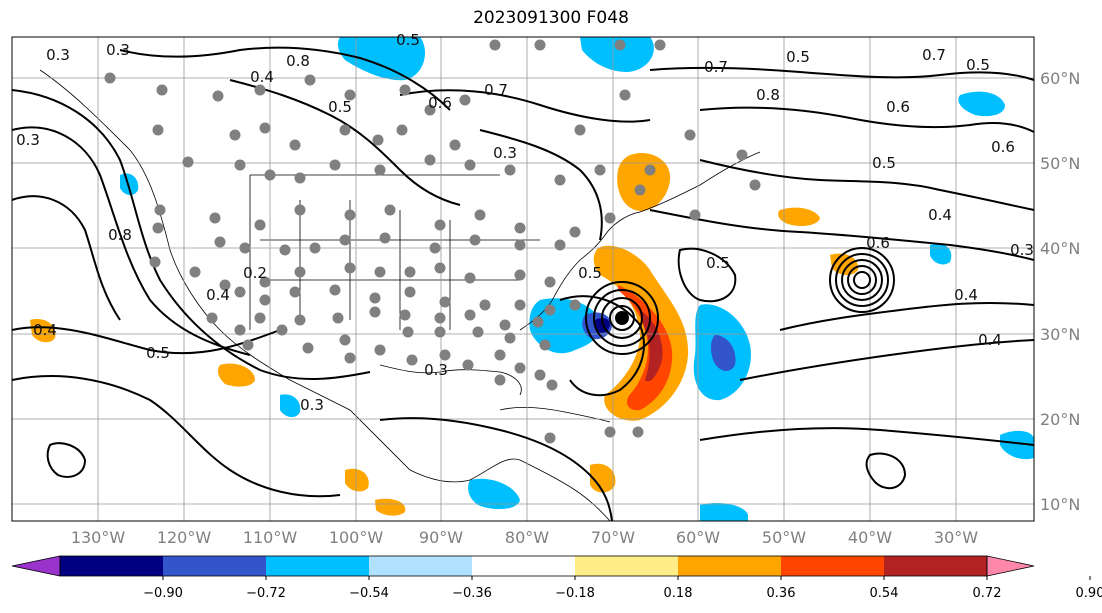 The height and width of the screenshot is (613, 1102). Describe the element at coordinates (1060, 504) in the screenshot. I see `lat-tick-label: 10°N` at that location.